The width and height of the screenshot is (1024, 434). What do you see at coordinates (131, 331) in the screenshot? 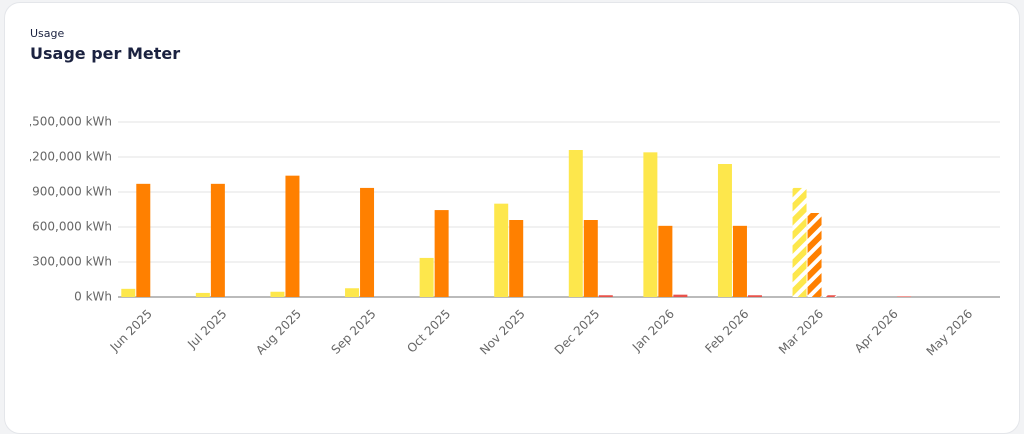
I see `x-tick-label: Jun 2025` at bounding box center [131, 331].